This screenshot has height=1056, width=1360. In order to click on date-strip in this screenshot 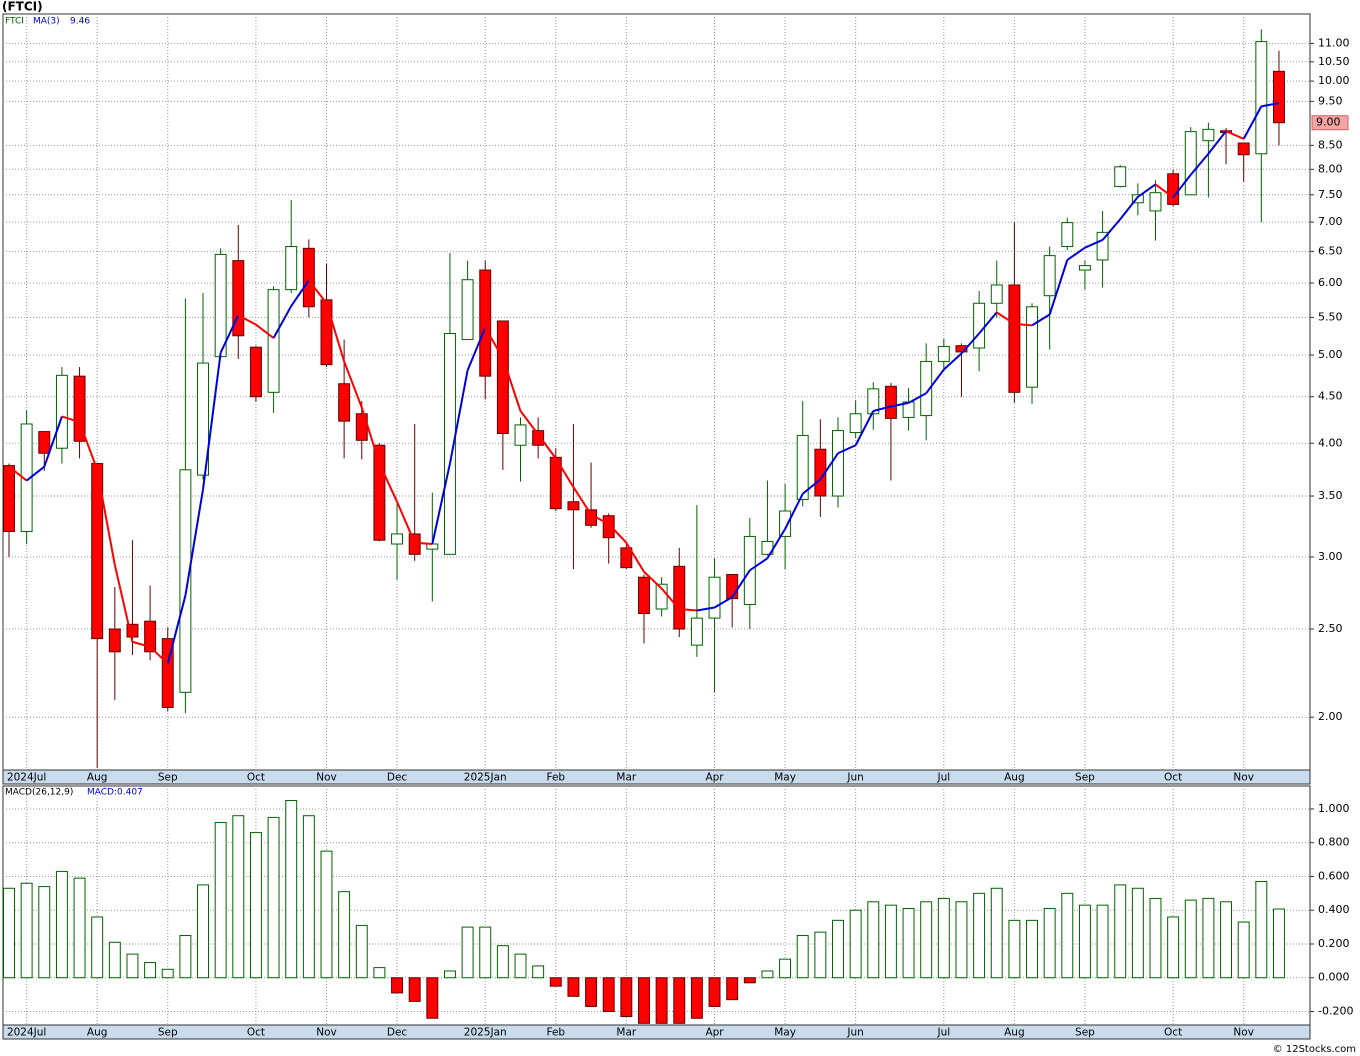, I will do `click(656, 1032)`.